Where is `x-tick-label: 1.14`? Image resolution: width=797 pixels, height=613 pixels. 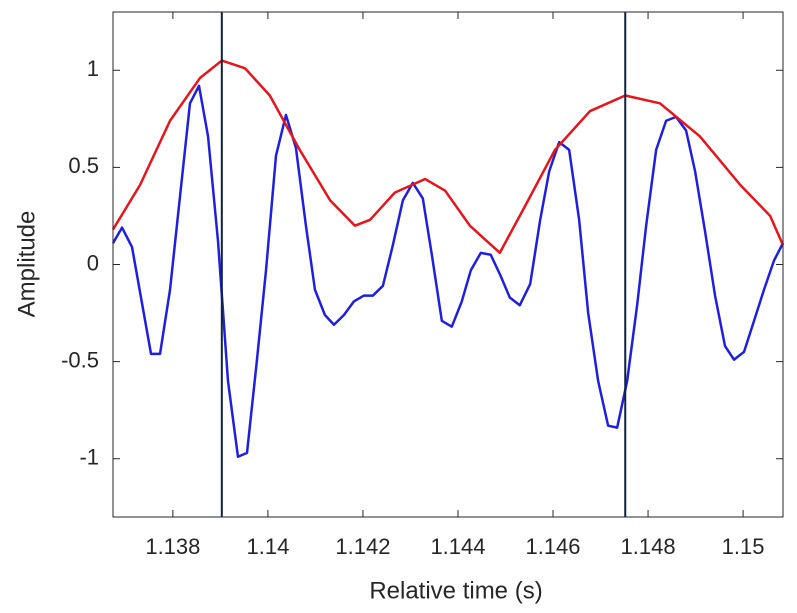
x-tick-label: 1.14 is located at coordinates (267, 546).